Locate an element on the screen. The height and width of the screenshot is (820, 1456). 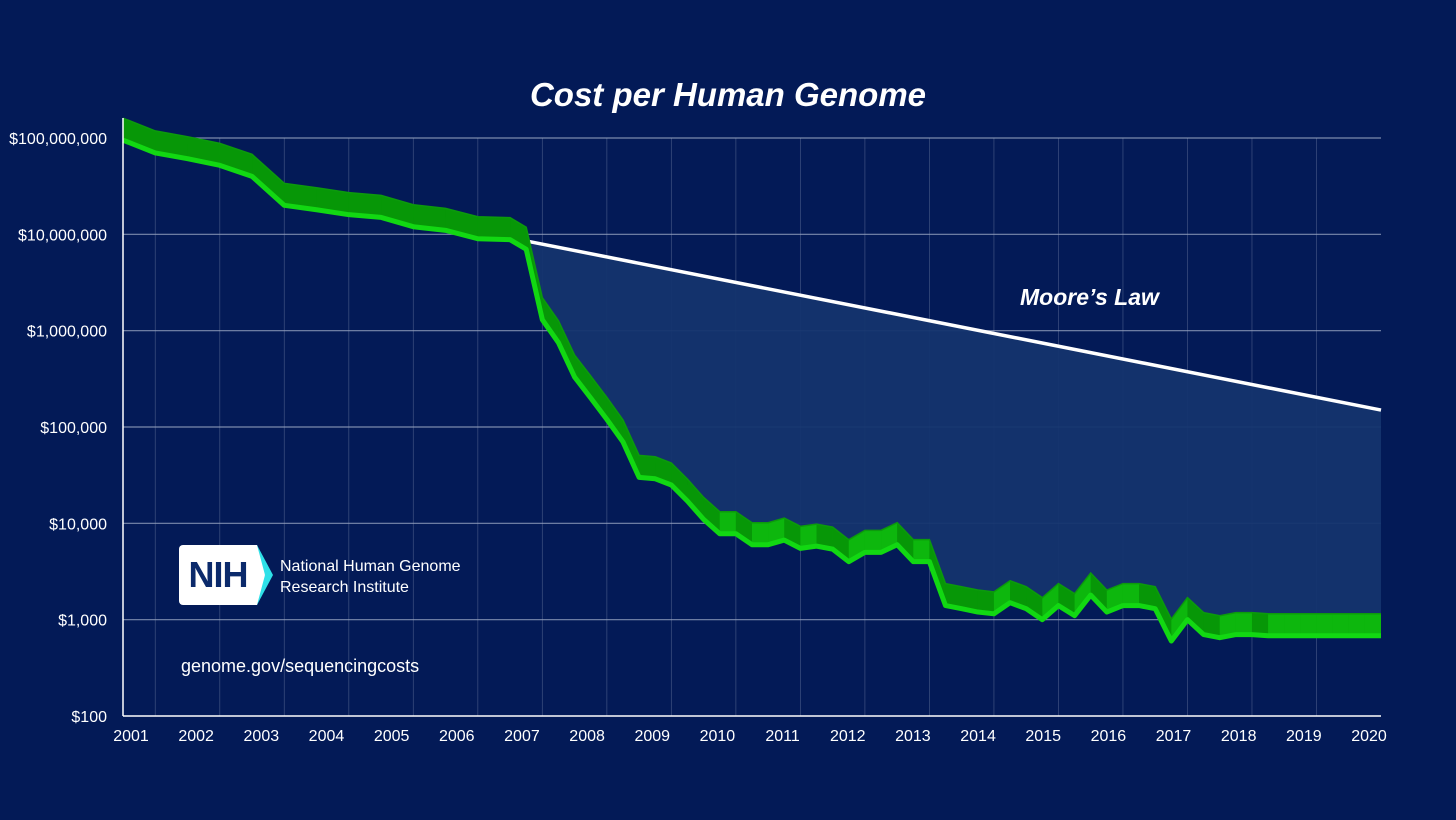
x-tick-label: 2005 is located at coordinates (392, 736).